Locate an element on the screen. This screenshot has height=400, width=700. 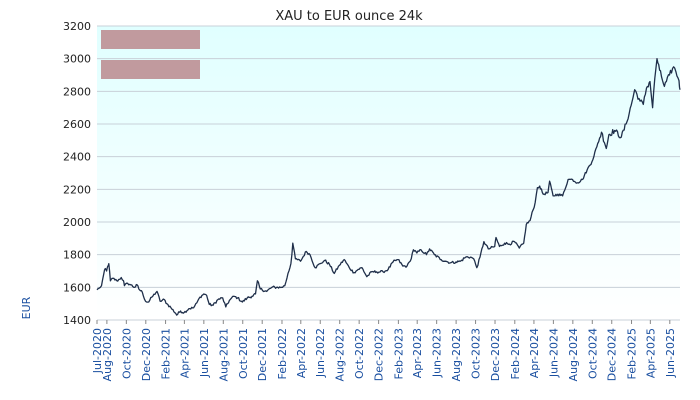
x-tick-label-17: Apr-2023 is located at coordinates (417, 353).